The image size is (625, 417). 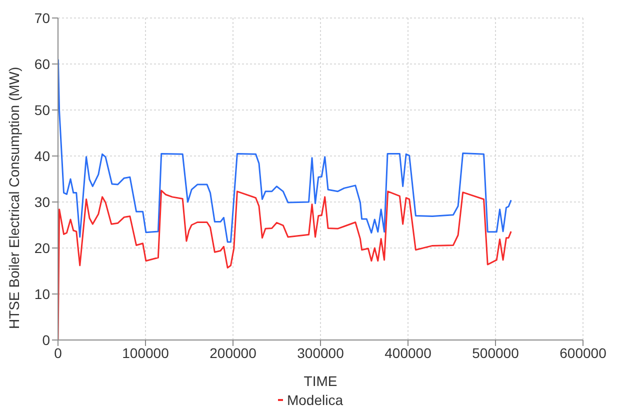 What do you see at coordinates (315, 400) in the screenshot?
I see `legend-label: Modelica` at bounding box center [315, 400].